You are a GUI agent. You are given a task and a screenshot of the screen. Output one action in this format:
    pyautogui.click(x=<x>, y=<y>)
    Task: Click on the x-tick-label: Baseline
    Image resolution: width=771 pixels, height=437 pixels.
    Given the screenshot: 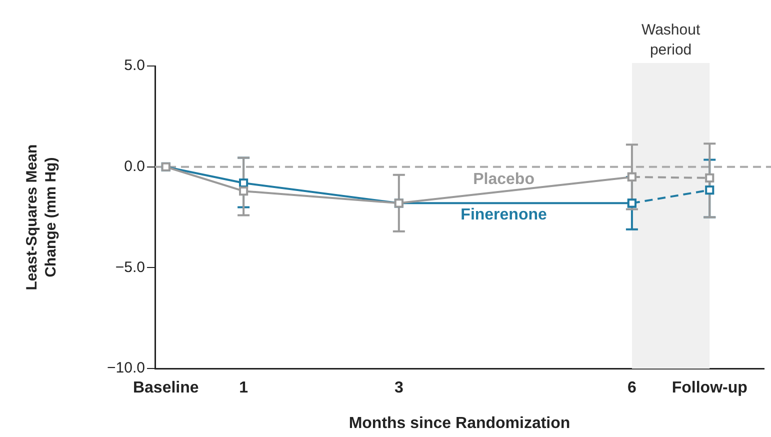 What is the action you would take?
    pyautogui.click(x=165, y=388)
    